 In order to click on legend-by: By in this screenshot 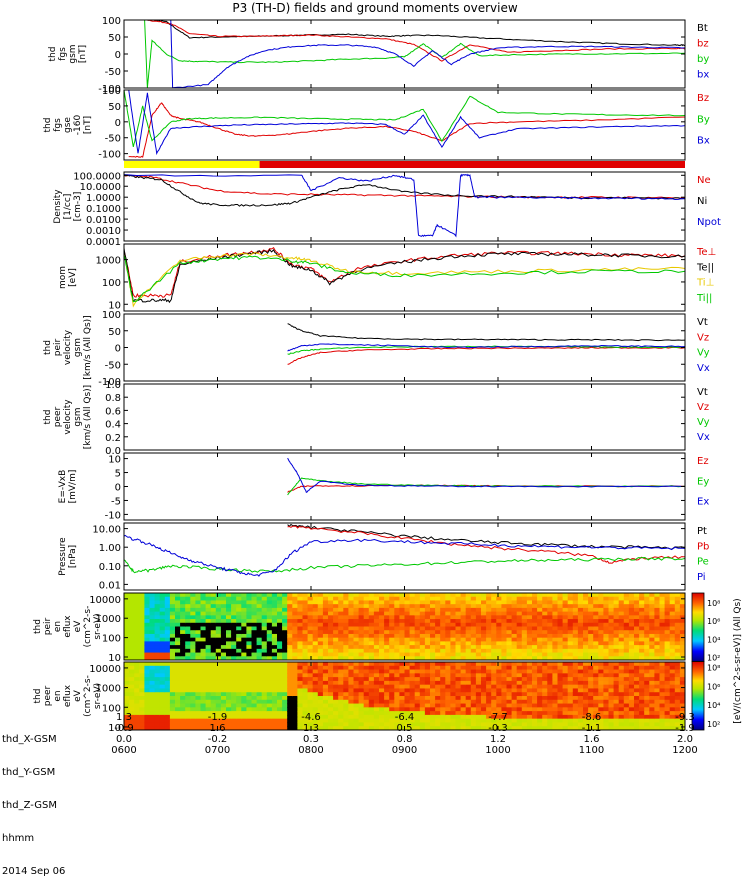, I will do `click(703, 119)`.